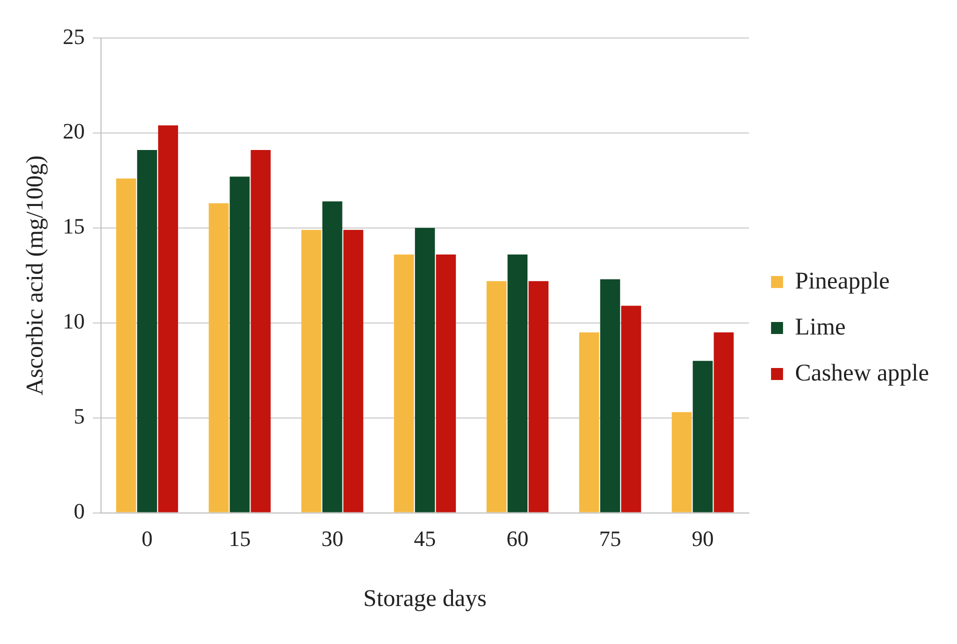 Image resolution: width=957 pixels, height=644 pixels. I want to click on legend-label: Cashew apple, so click(862, 373).